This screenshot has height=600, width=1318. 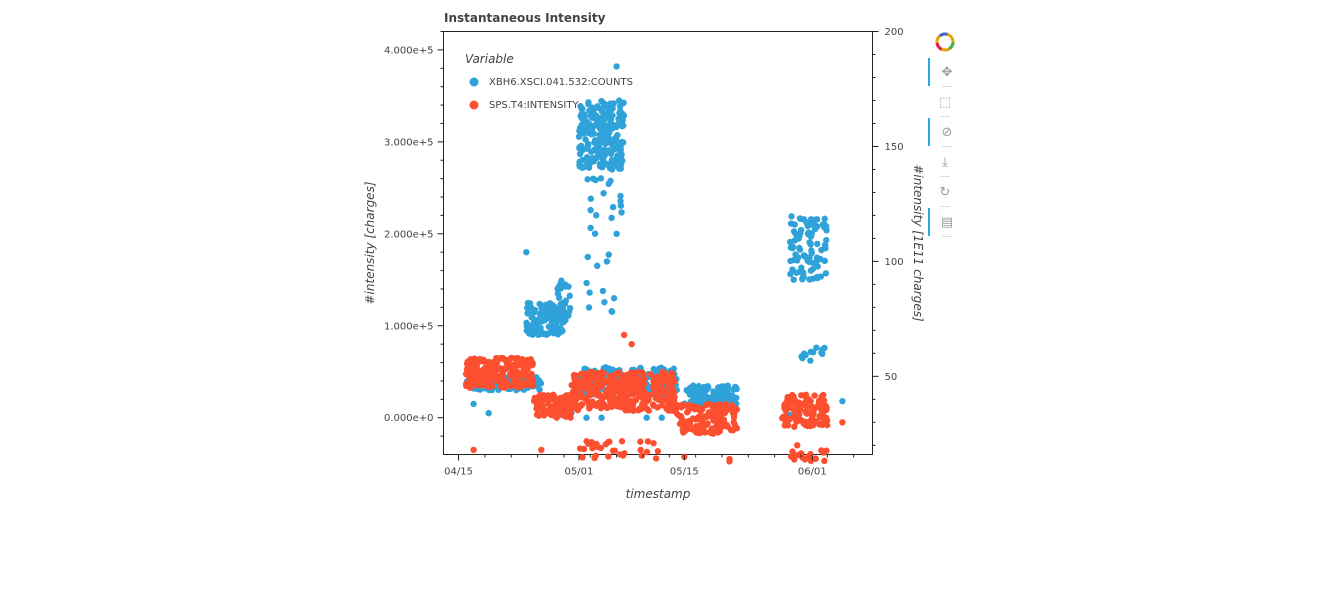 I want to click on reset-icon: ↻, so click(x=945, y=192).